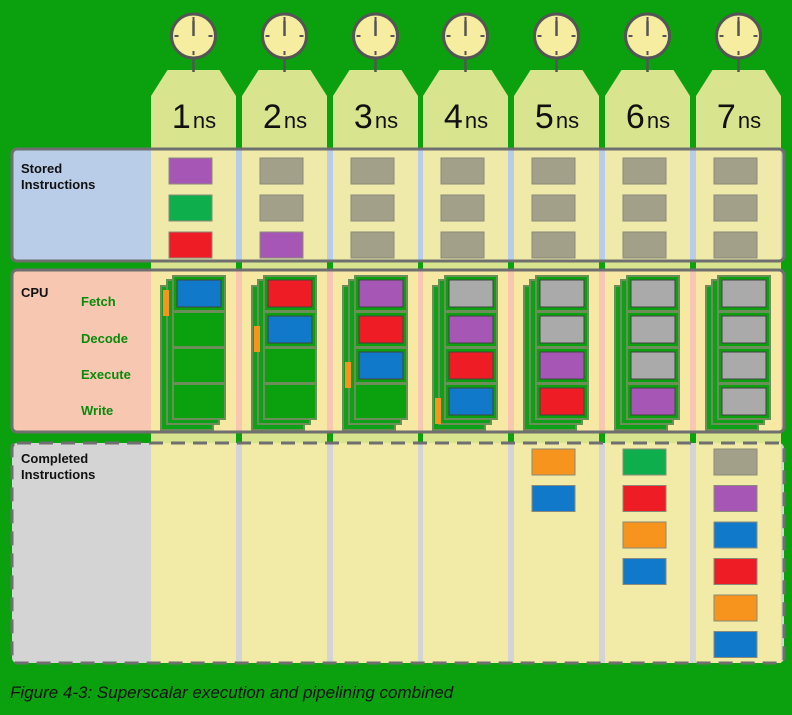  I want to click on stage-label-decode: Decode, so click(104, 338).